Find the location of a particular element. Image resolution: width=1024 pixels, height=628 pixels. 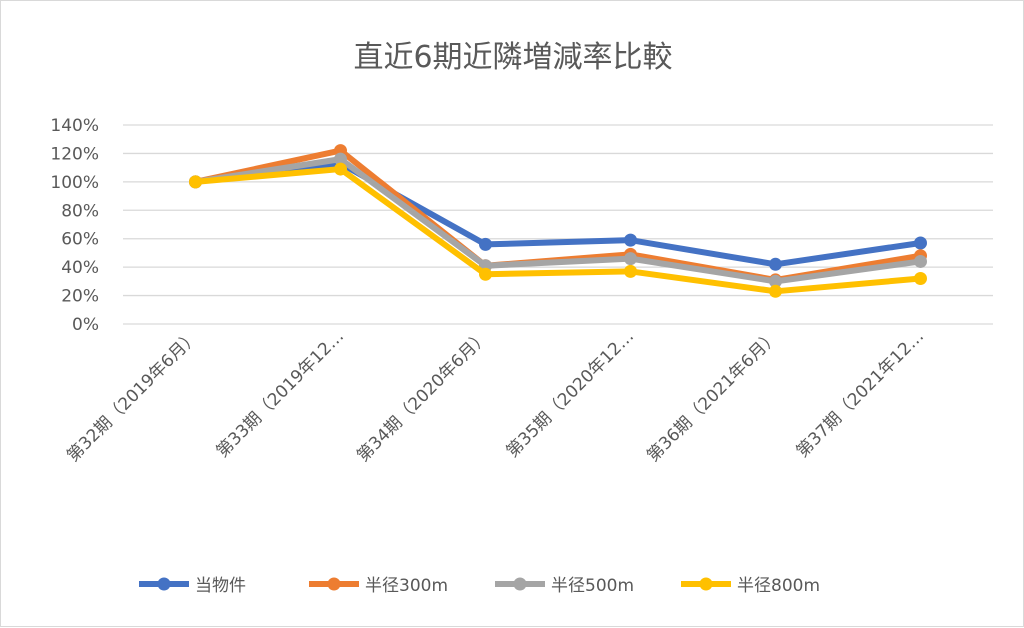

legend-item: 半径500m is located at coordinates (564, 586).